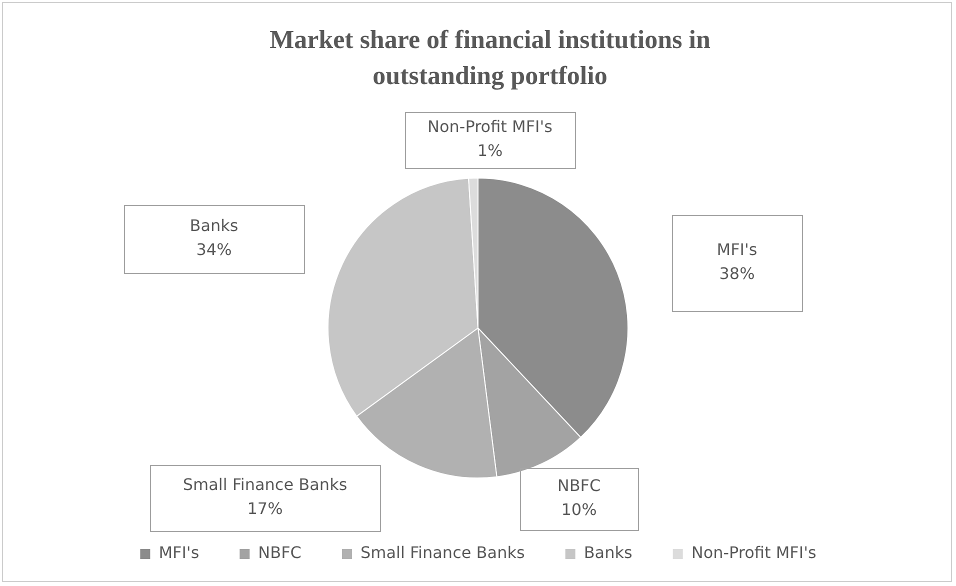 This screenshot has width=956, height=586. Describe the element at coordinates (579, 510) in the screenshot. I see `data-label: 10%` at that location.